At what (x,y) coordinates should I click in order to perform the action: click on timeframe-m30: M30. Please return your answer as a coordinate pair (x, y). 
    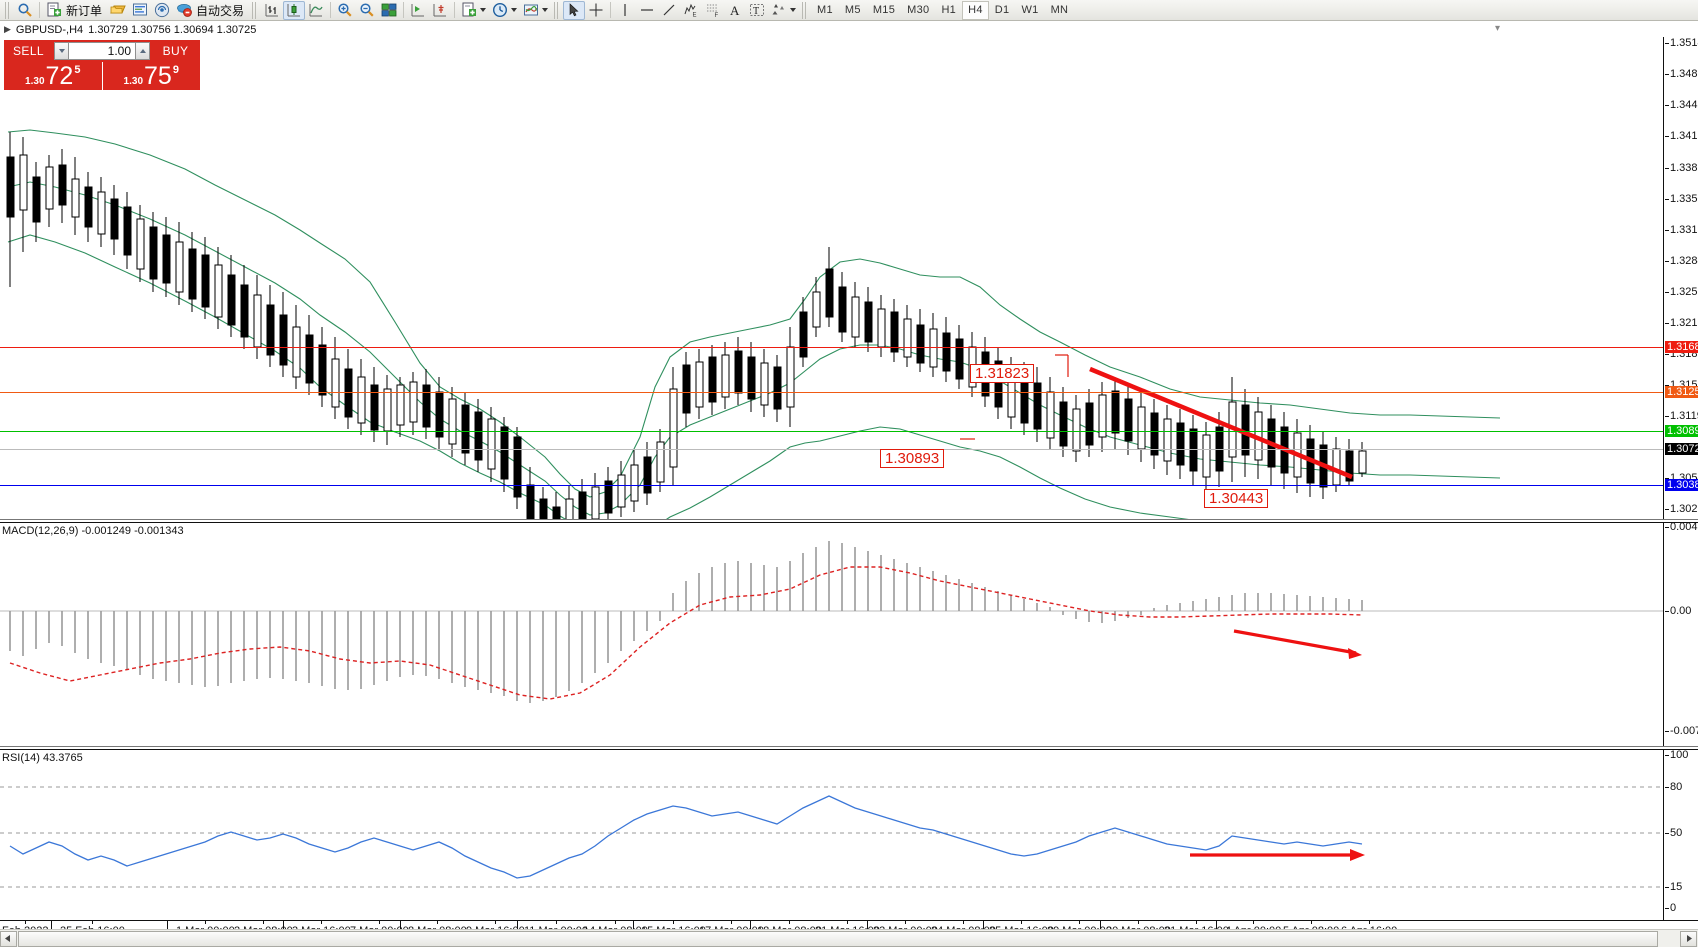
    Looking at the image, I should click on (918, 10).